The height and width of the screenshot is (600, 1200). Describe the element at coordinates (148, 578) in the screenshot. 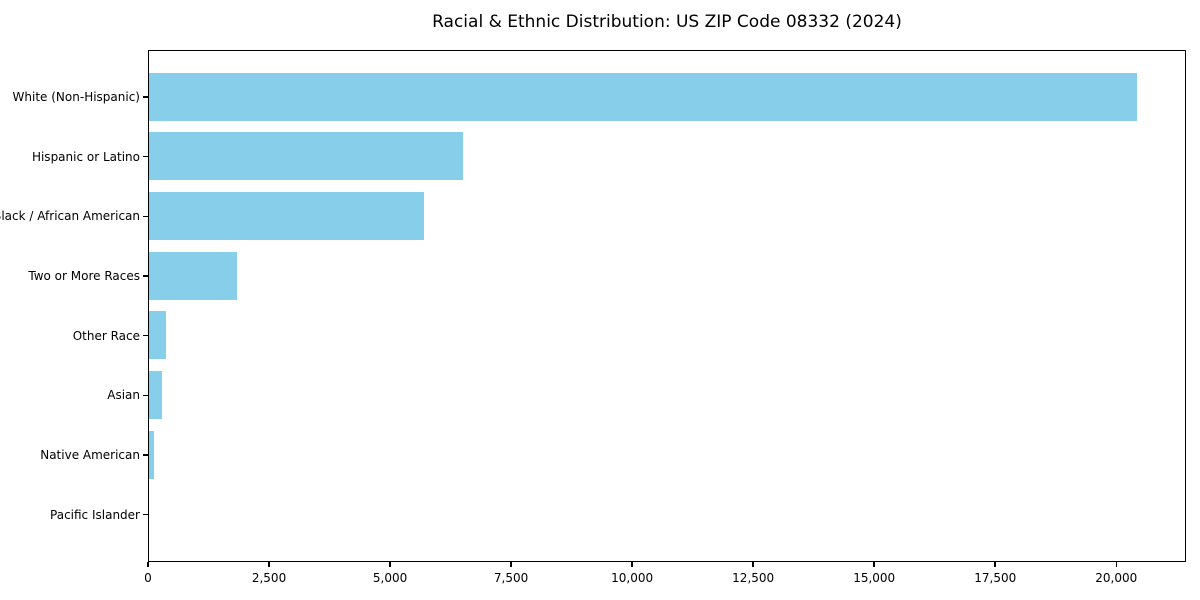

I see `x-tick-label: 0` at that location.